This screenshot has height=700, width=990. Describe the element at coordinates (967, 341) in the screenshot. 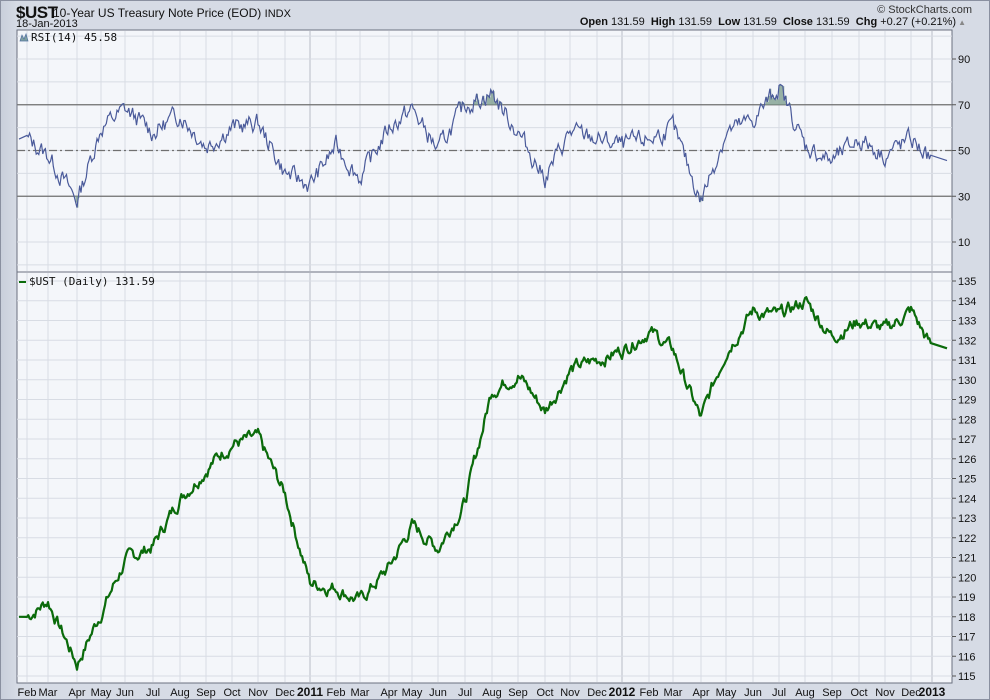

I see `price-y-tick: 132` at that location.